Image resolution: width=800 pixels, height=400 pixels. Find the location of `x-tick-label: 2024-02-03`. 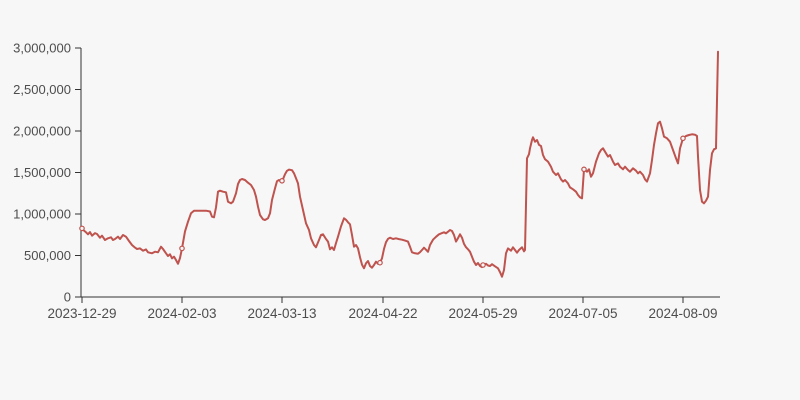

x-tick-label: 2024-02-03 is located at coordinates (181, 313).